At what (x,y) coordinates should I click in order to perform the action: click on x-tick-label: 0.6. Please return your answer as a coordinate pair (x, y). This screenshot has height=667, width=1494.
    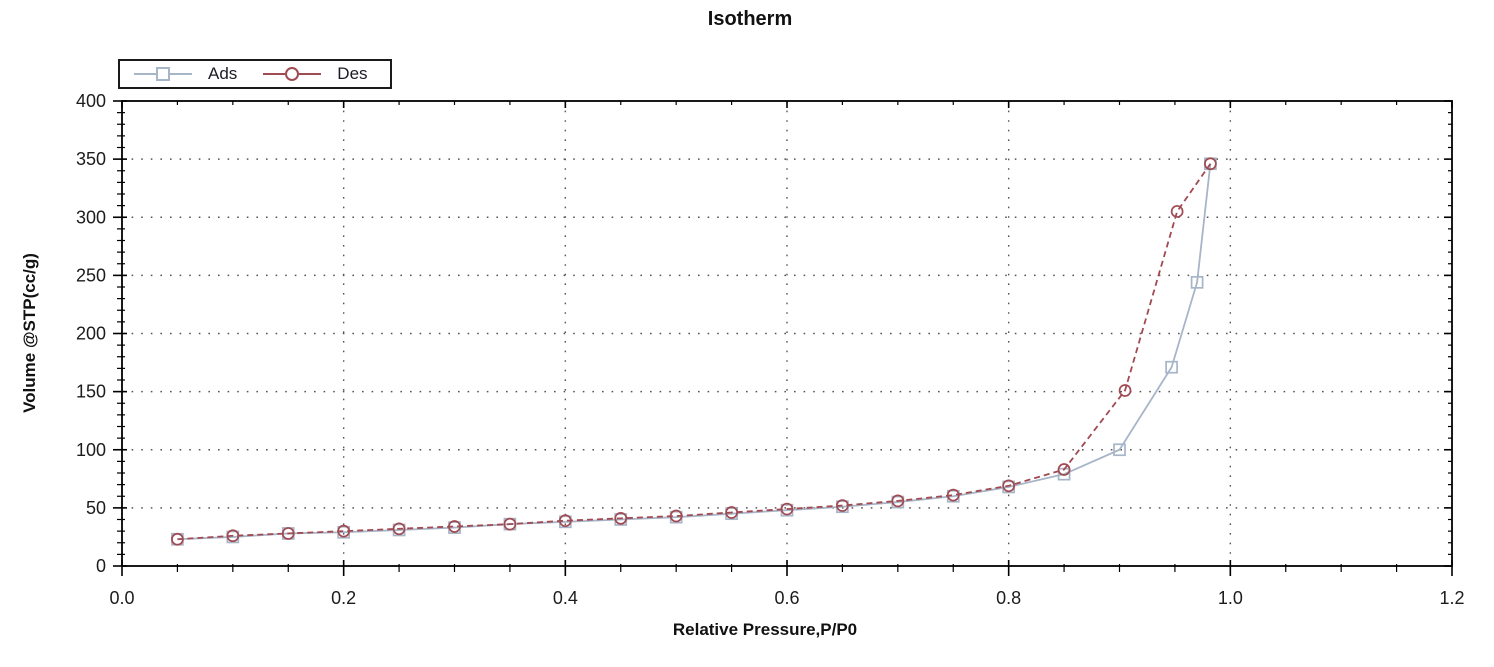
    Looking at the image, I should click on (786, 598).